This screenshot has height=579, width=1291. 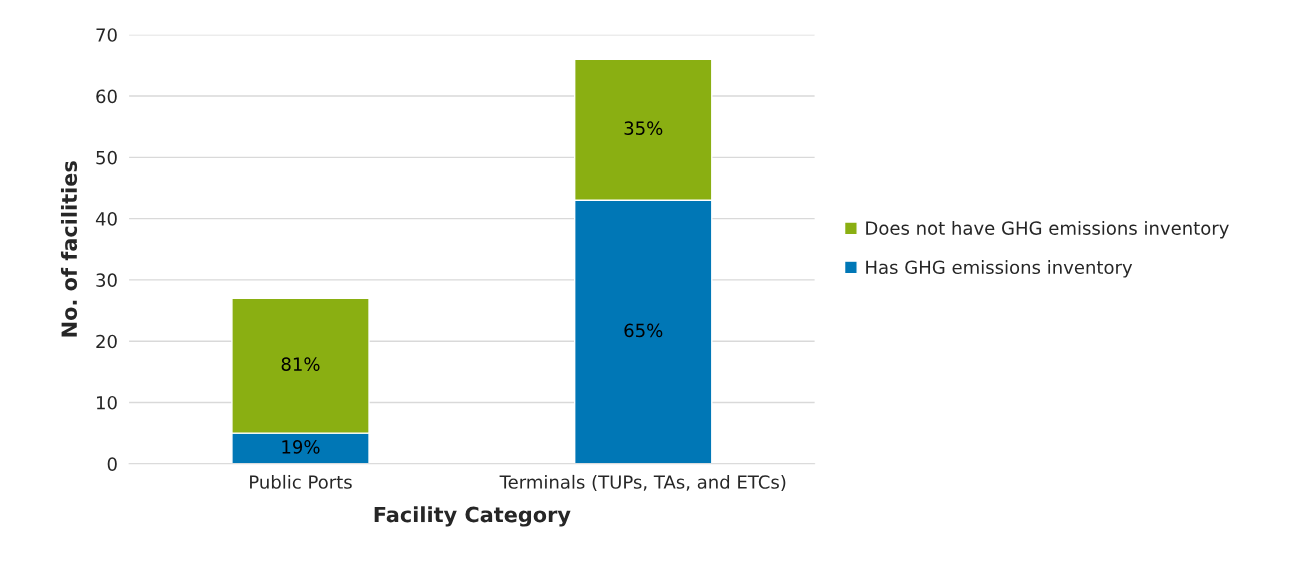 What do you see at coordinates (300, 364) in the screenshot?
I see `annotation: 81%` at bounding box center [300, 364].